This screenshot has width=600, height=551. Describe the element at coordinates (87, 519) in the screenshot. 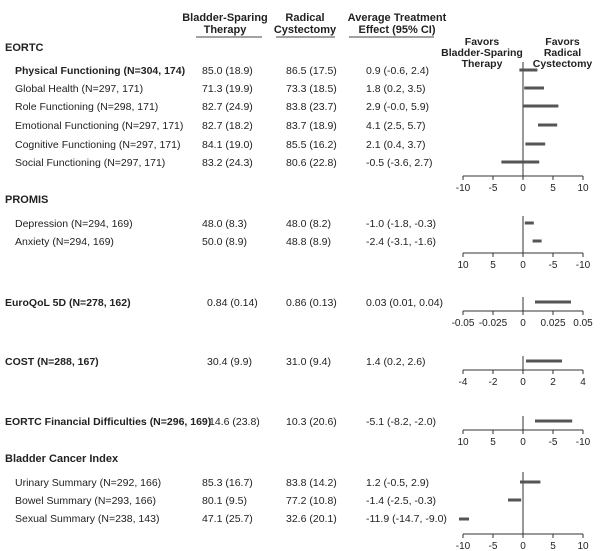

I see `row-label: Sexual Summary (N=238, 143)` at that location.